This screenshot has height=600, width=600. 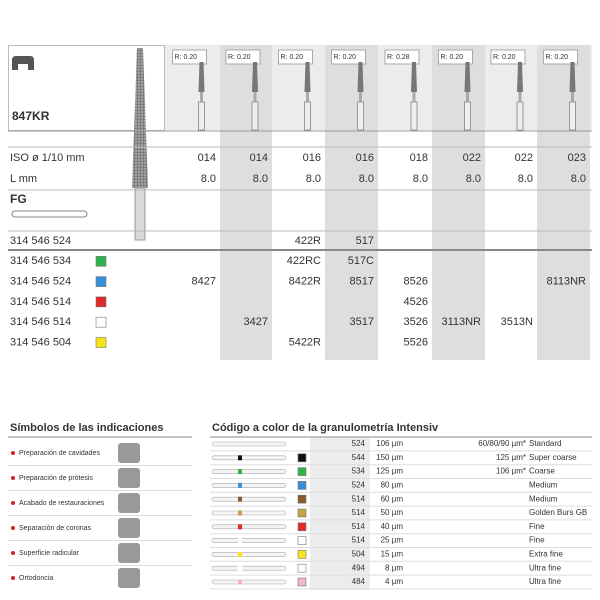 What do you see at coordinates (392, 485) in the screenshot?
I see `grit-size: 80 µm` at bounding box center [392, 485].